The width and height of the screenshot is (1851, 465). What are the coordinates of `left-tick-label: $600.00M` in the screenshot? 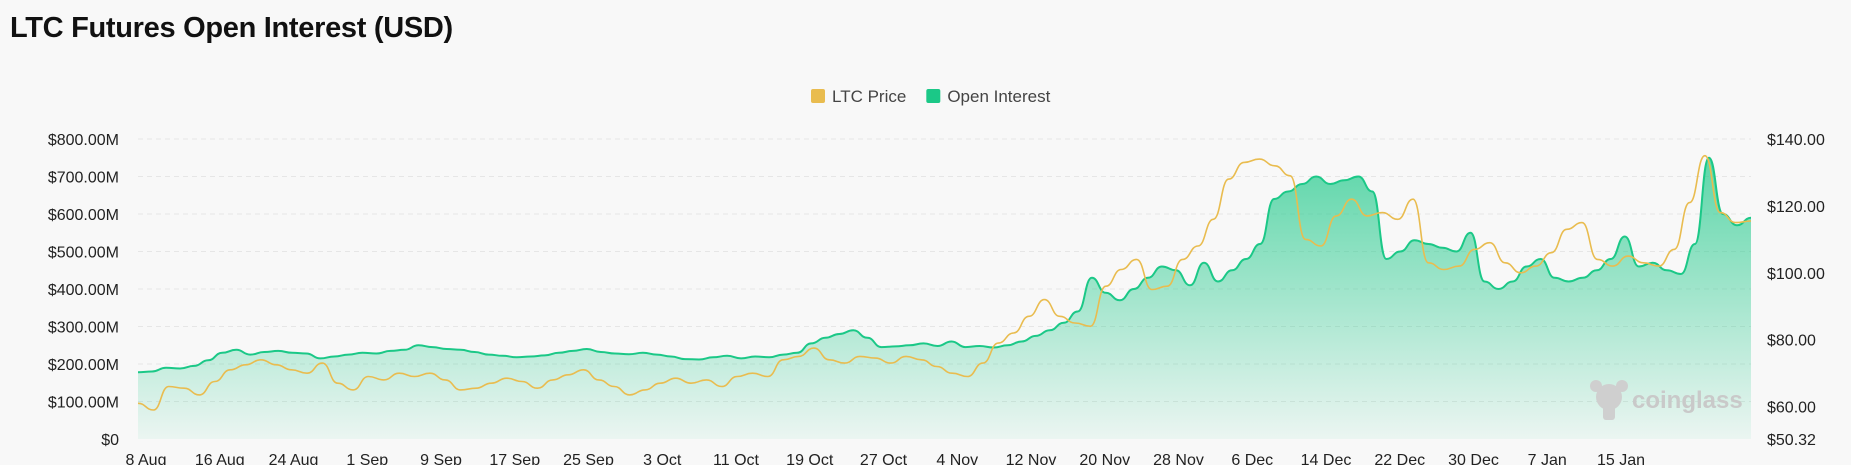 It's located at (83, 215).